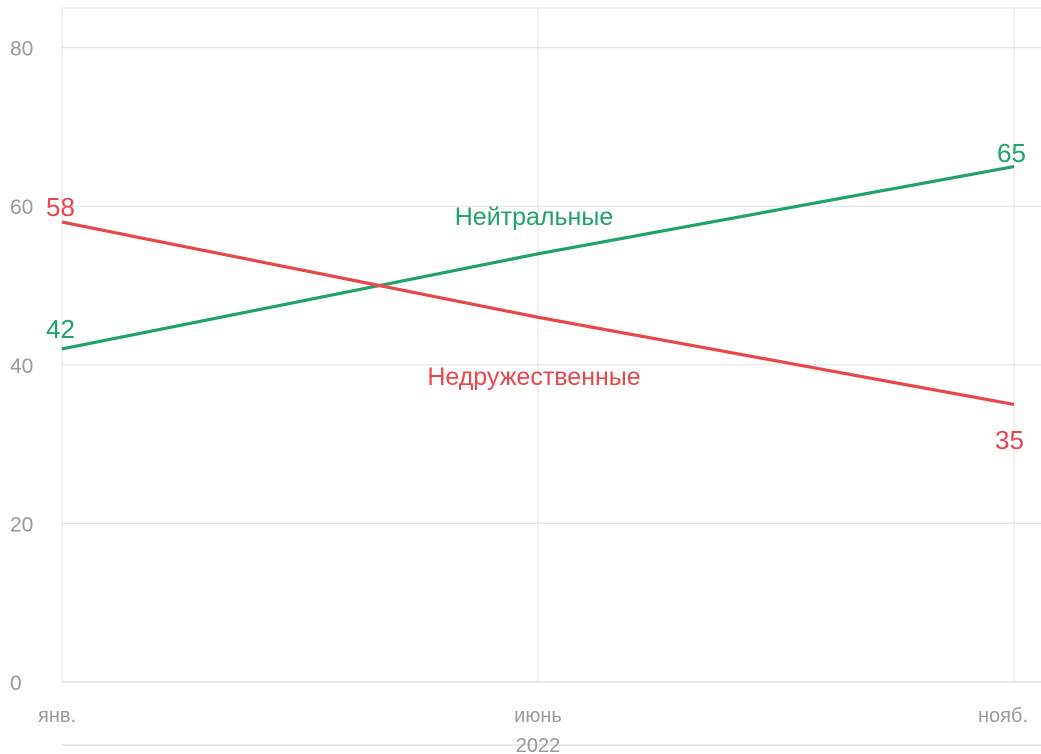 Image resolution: width=1041 pixels, height=754 pixels. Describe the element at coordinates (60, 329) in the screenshot. I see `start-value-label: 42` at that location.